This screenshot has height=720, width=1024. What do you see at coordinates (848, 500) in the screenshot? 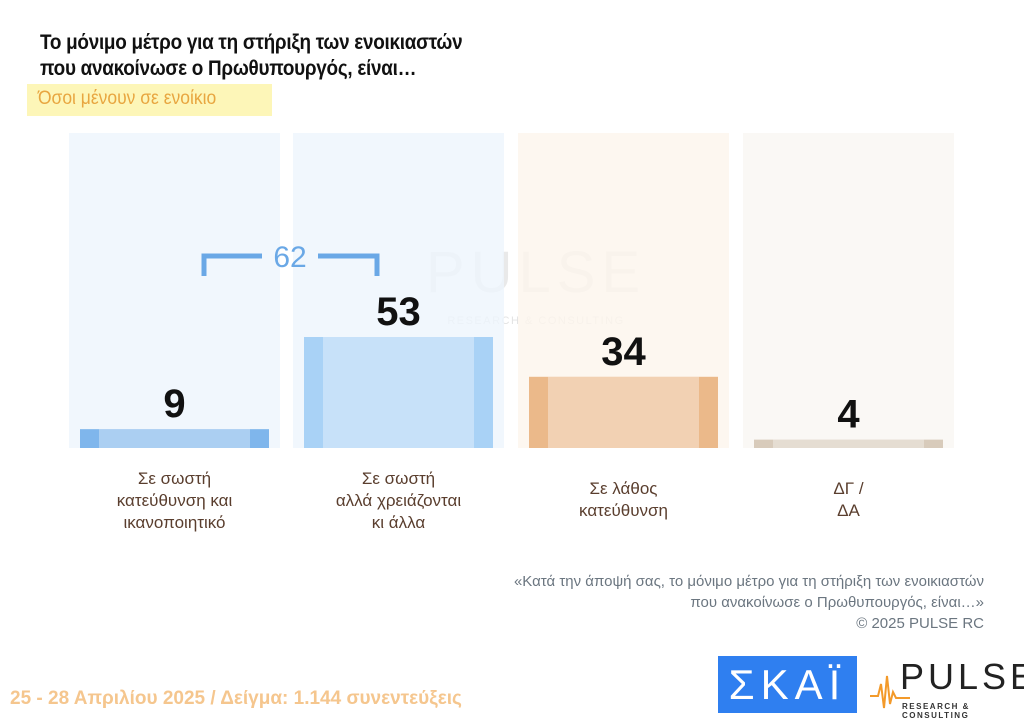
I see `category-label: ΔΓ / ΔΑ` at bounding box center [848, 500].